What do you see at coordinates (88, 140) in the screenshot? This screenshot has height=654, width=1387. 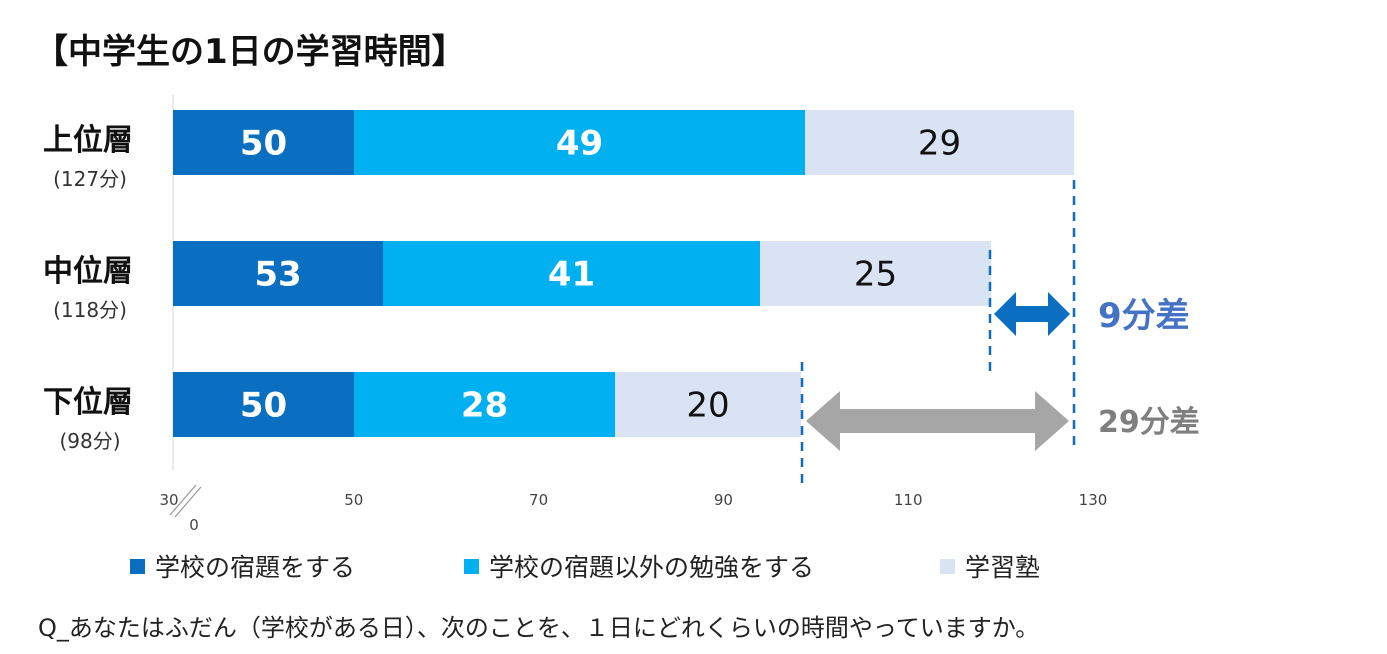 I see `category-label-0: 上位層` at bounding box center [88, 140].